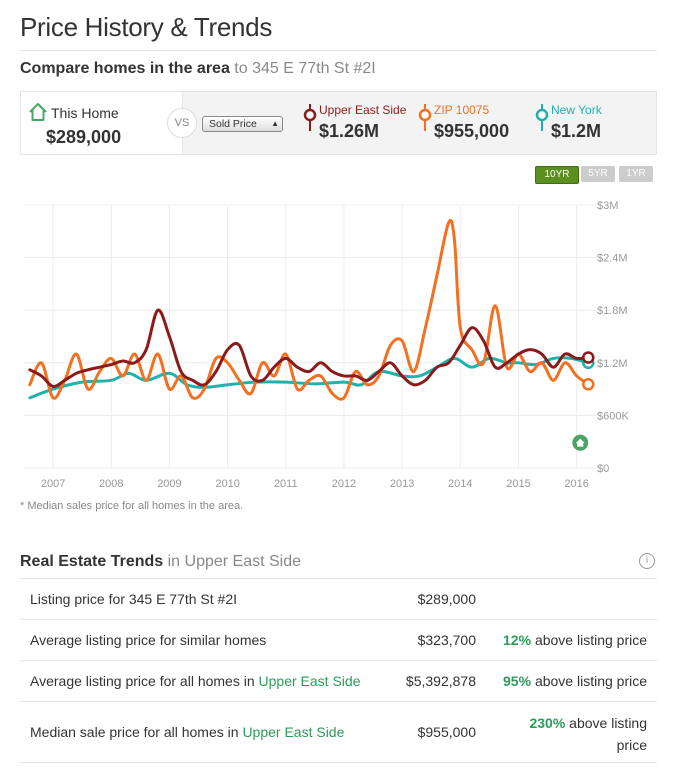 This screenshot has width=683, height=768. Describe the element at coordinates (446, 640) in the screenshot. I see `row-value: $323,700` at that location.